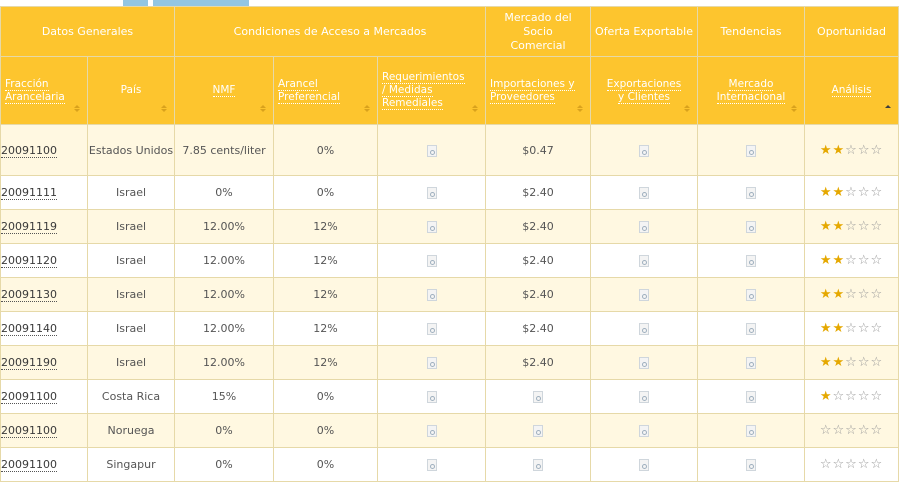 The height and width of the screenshot is (497, 903). Describe the element at coordinates (224, 90) in the screenshot. I see `column-header-nmf: NMF` at that location.